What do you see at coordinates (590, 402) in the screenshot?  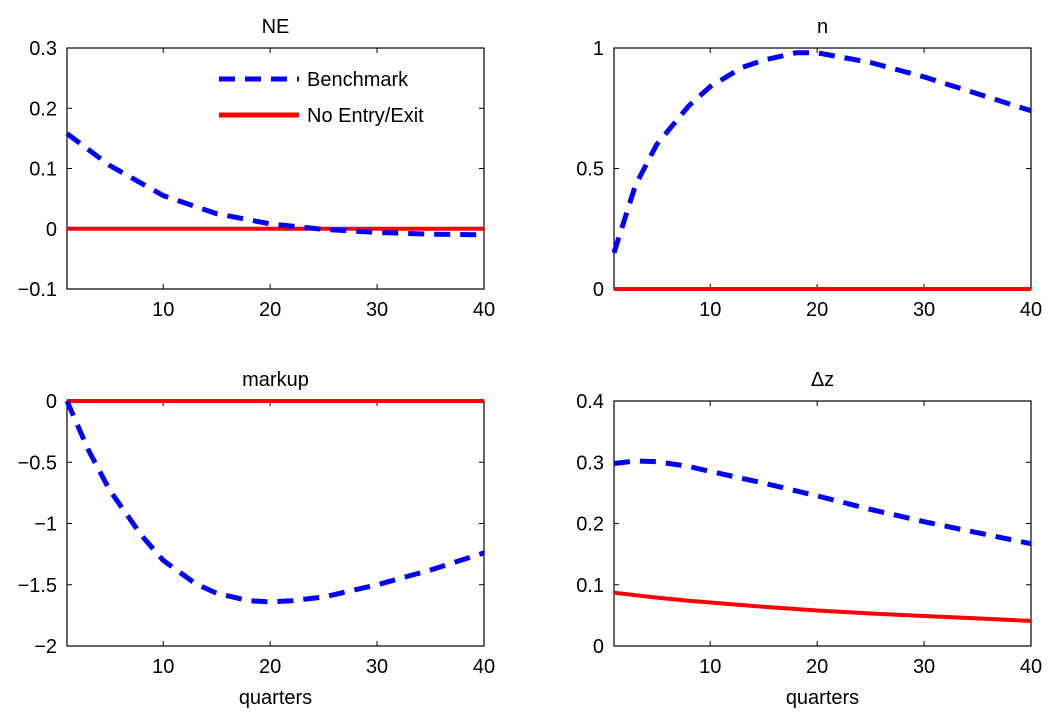 I see `y-tick-label: 0.4` at bounding box center [590, 402].